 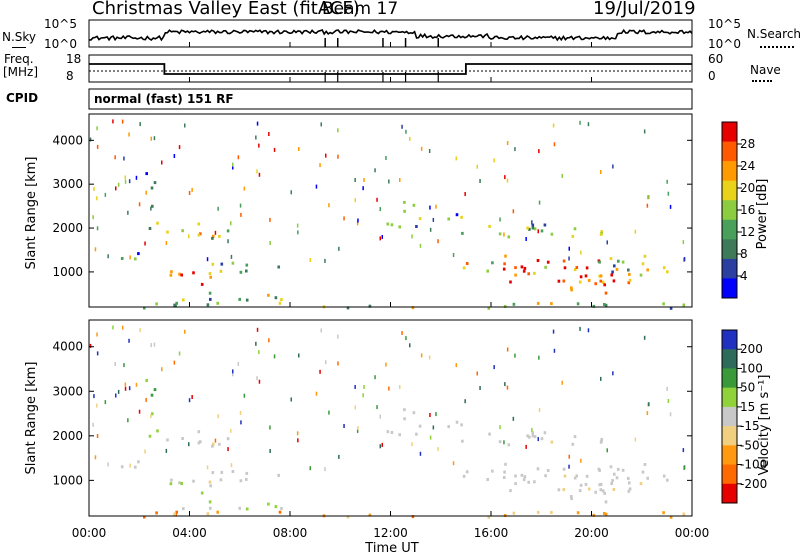 I want to click on y-tick-label: 3000, so click(x=67, y=184).